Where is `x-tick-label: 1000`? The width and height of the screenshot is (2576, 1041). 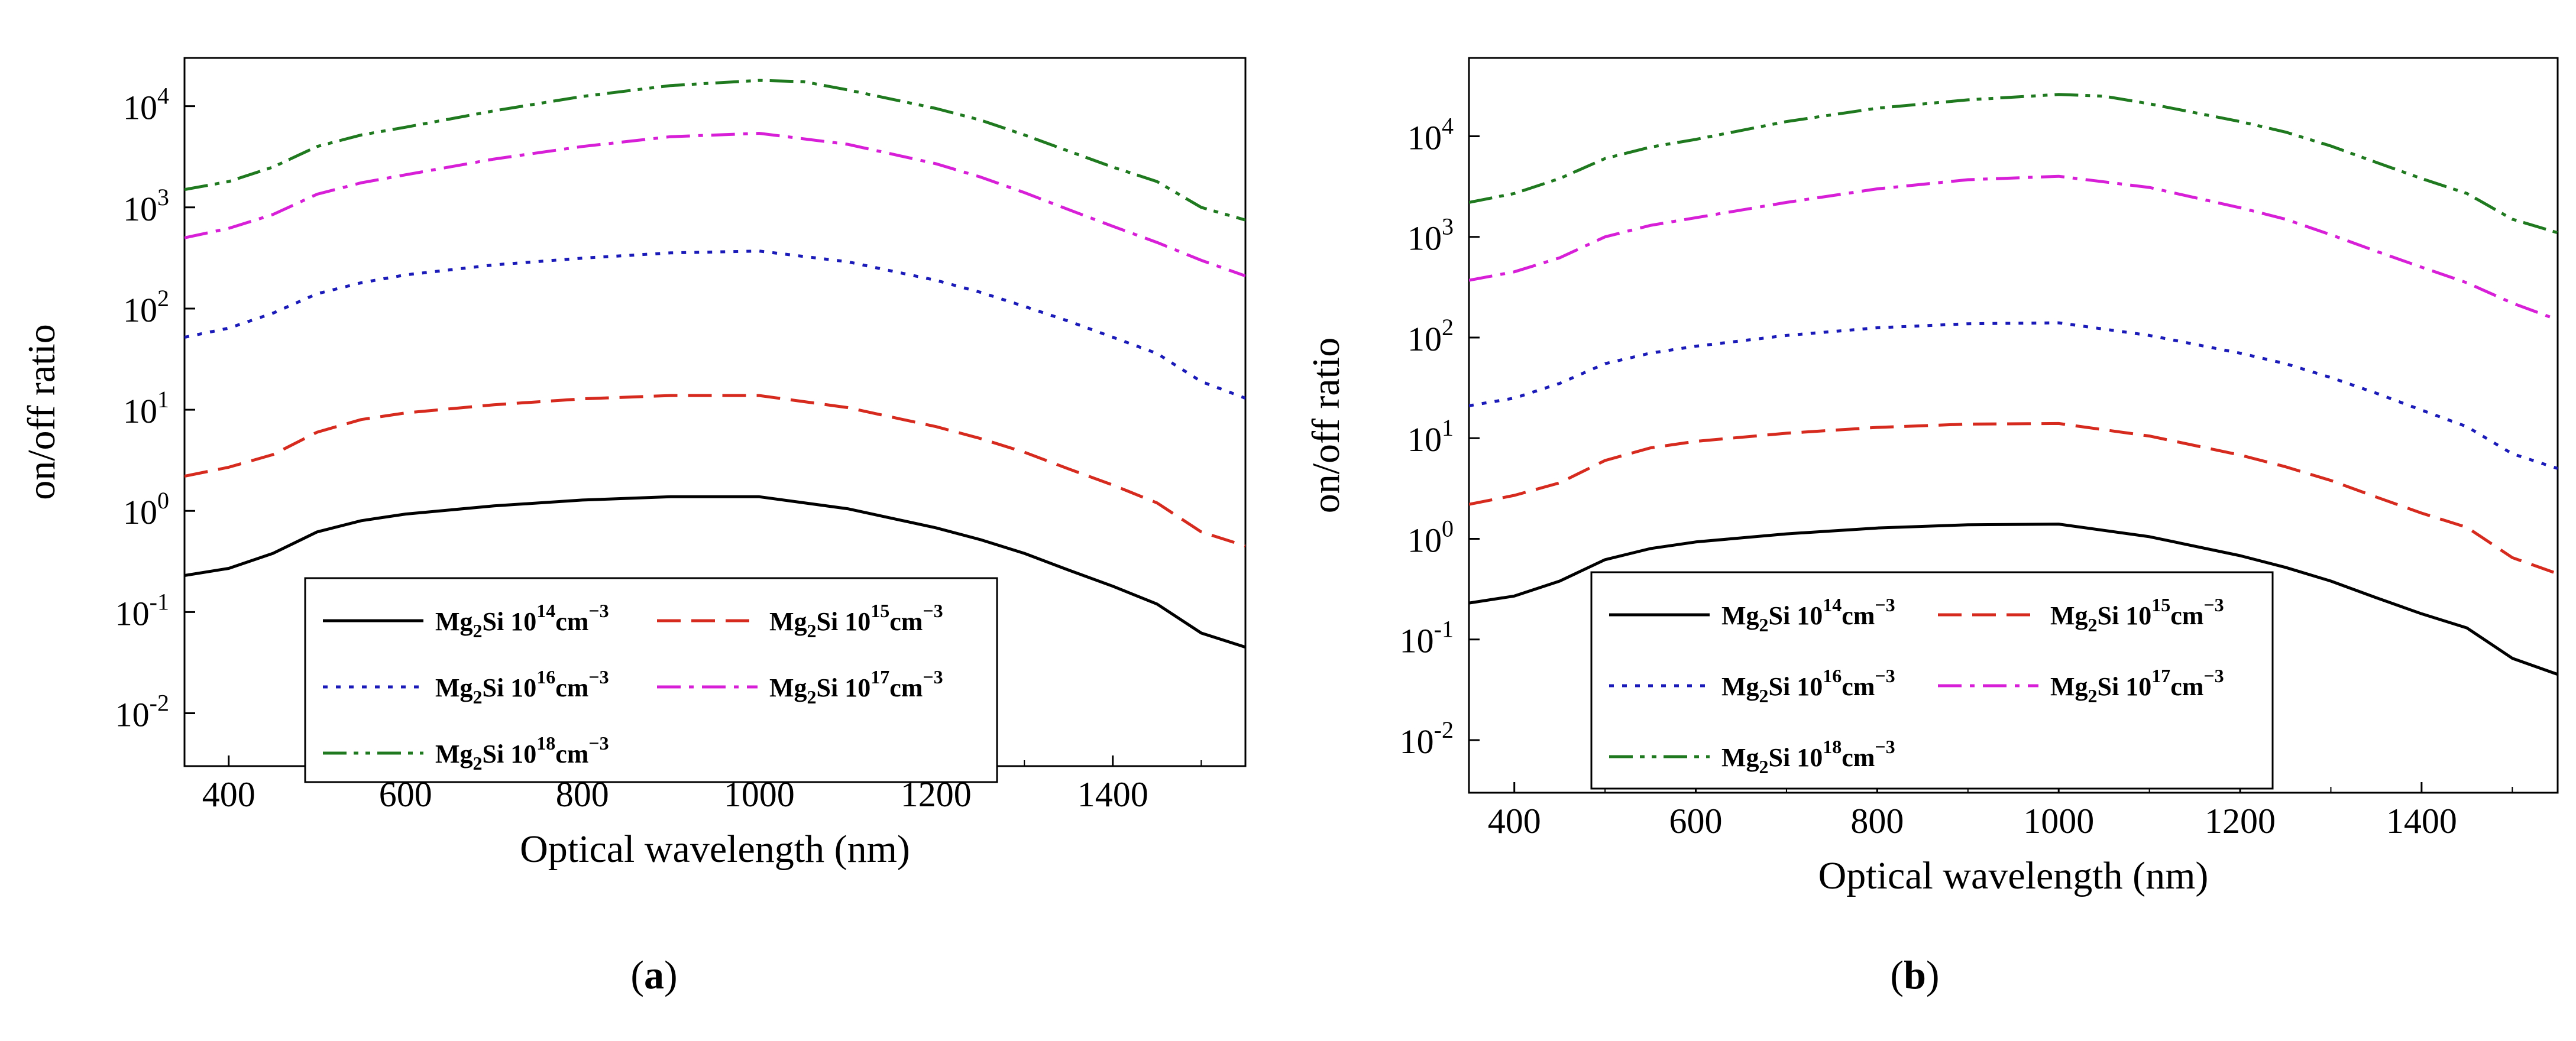 x-tick-label: 1000 is located at coordinates (2058, 821).